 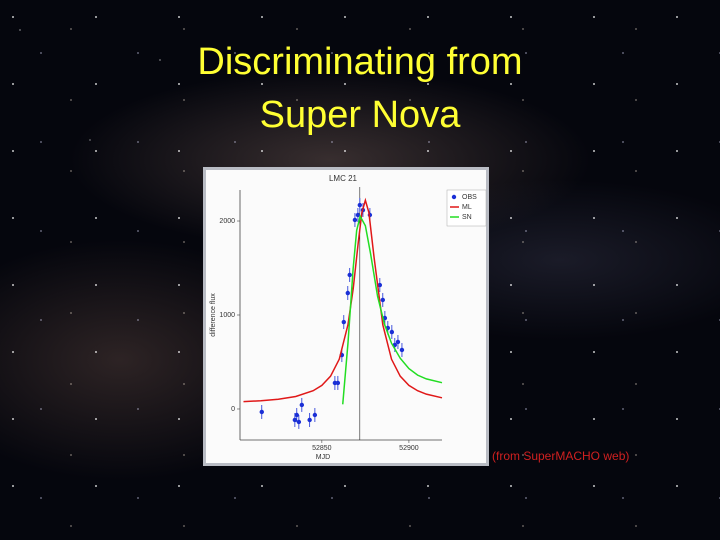 I want to click on legend-label: SN, so click(x=467, y=217).